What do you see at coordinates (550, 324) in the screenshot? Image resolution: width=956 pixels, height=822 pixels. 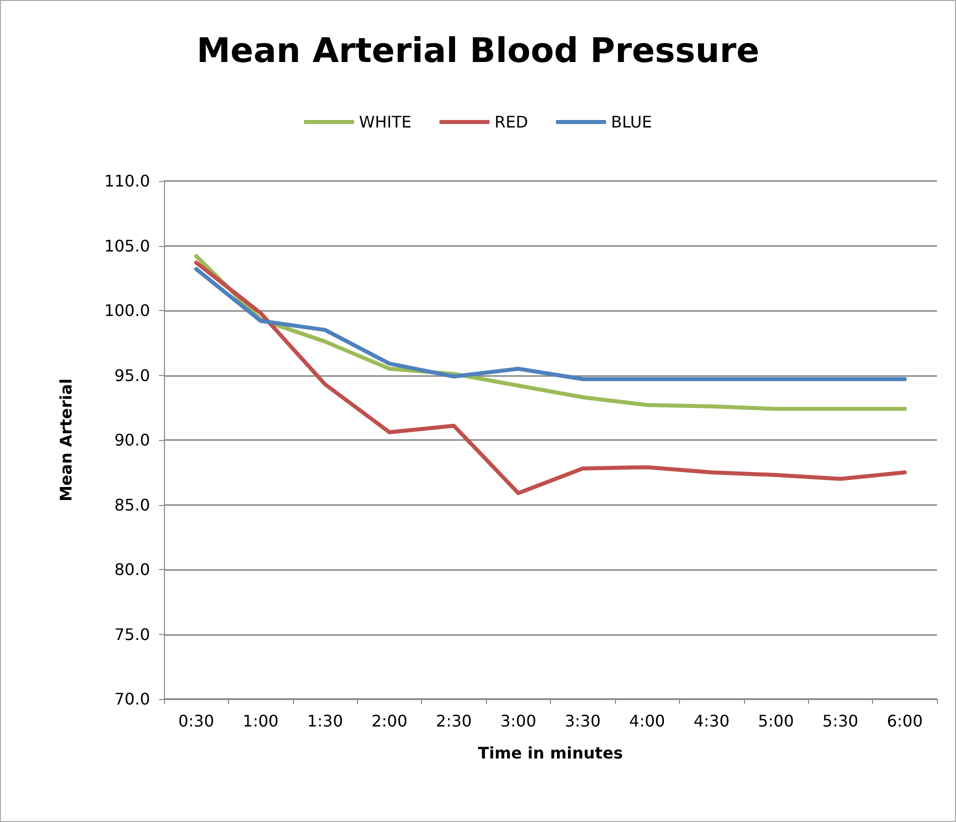 I see `line-series` at bounding box center [550, 324].